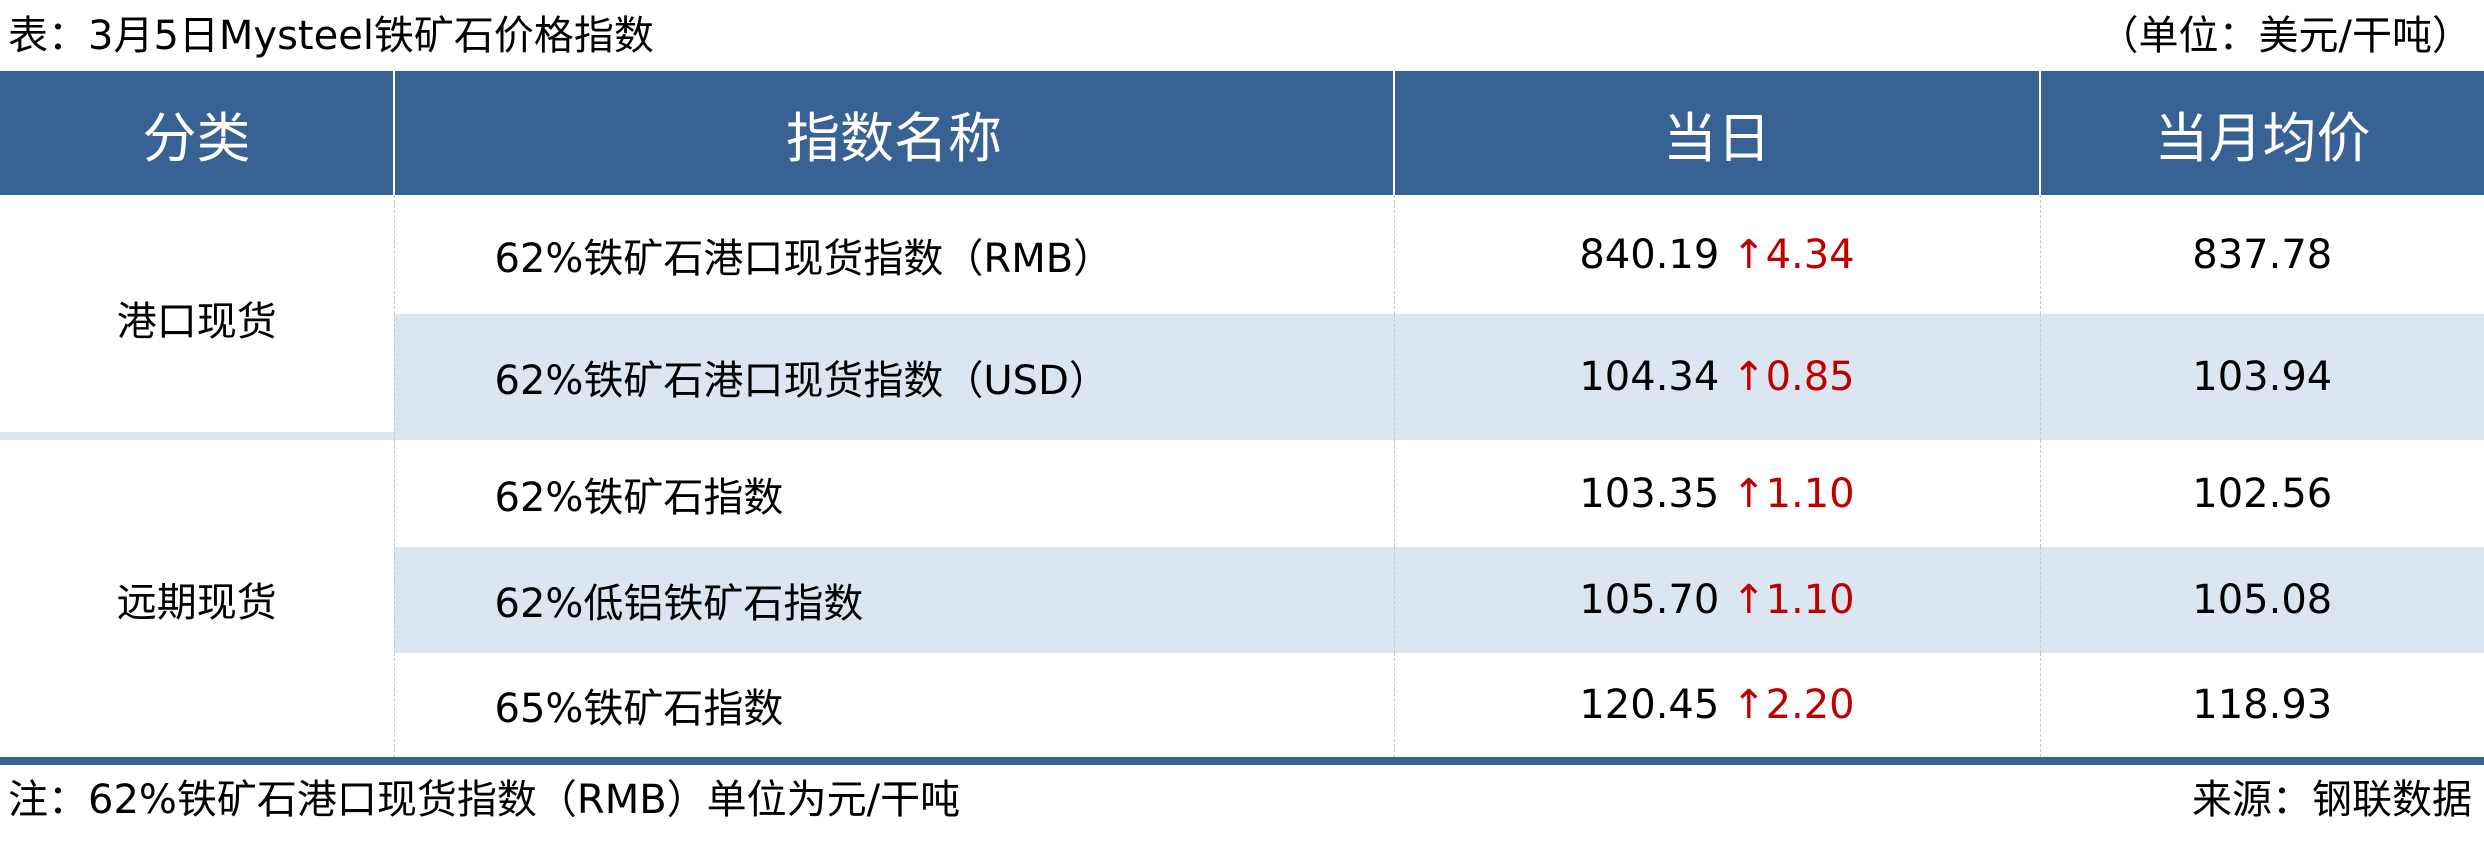 The height and width of the screenshot is (842, 2484). I want to click on month-avg-value: 103.94, so click(2261, 377).